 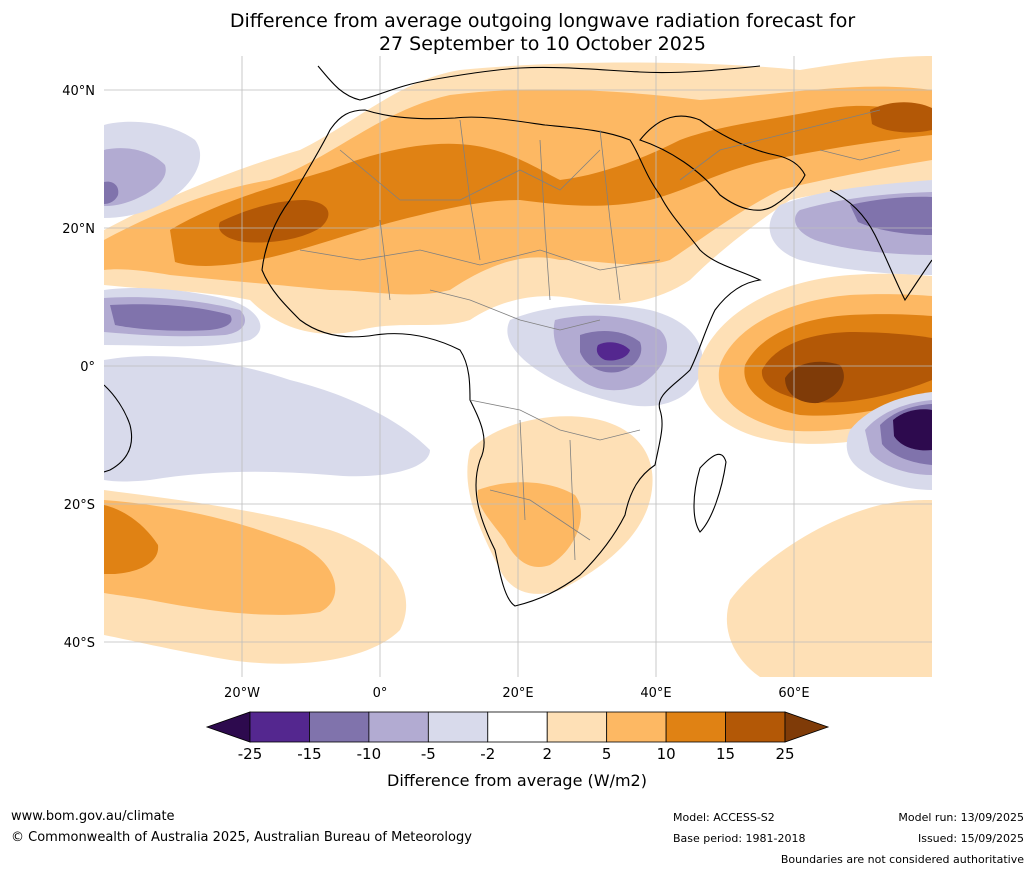 I want to click on anomaly-region-indian-ocean-peak, so click(x=814, y=382).